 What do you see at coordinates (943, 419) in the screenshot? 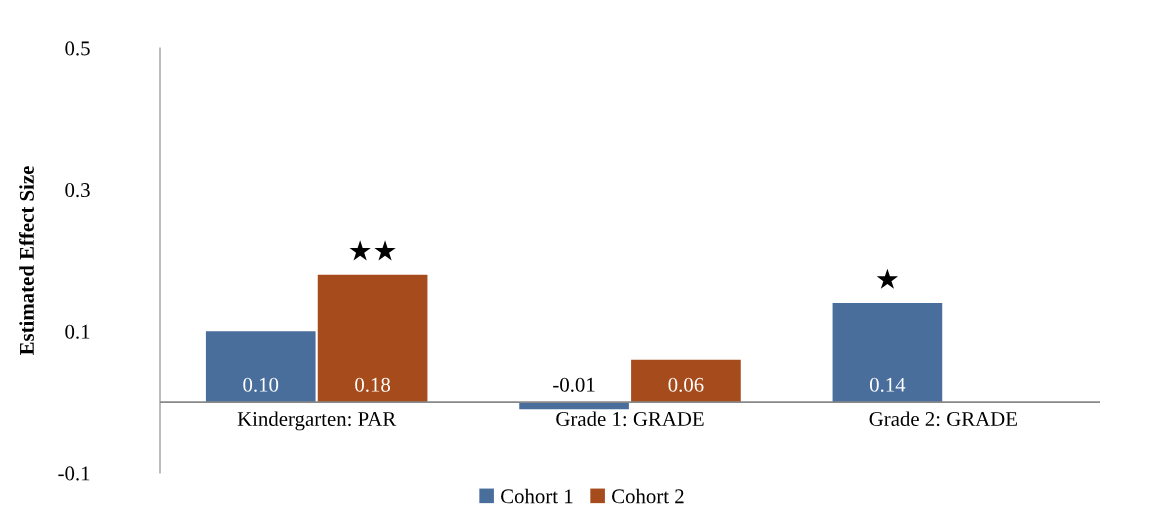
I see `x-tick-label: Grade 2: GRADE` at bounding box center [943, 419].